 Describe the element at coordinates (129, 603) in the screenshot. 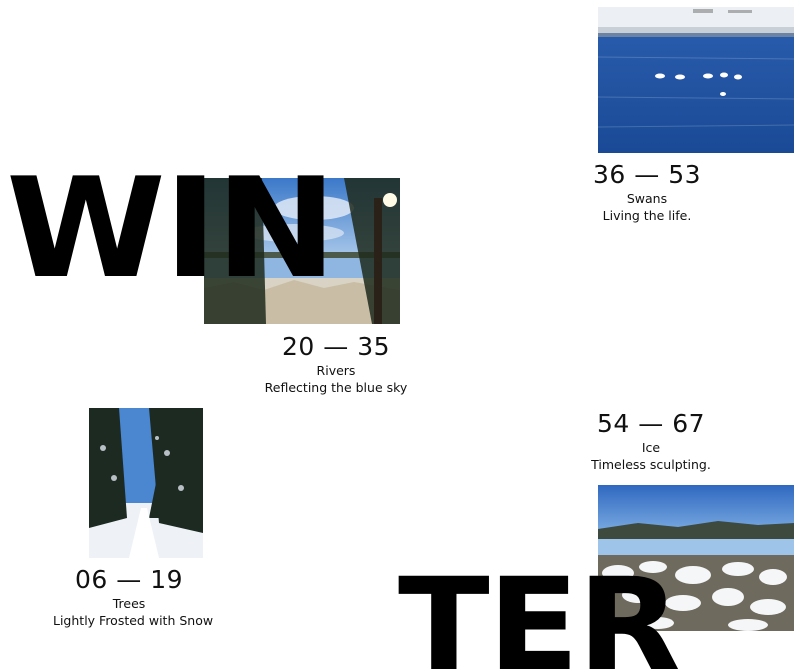

I see `trees-title: Trees` at that location.